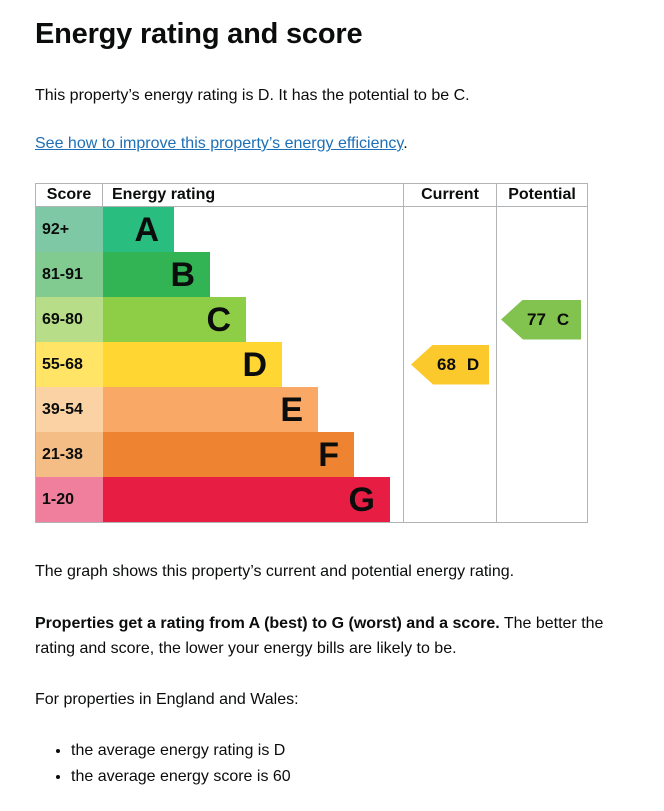  Describe the element at coordinates (563, 319) in the screenshot. I see `potential-band: C` at that location.